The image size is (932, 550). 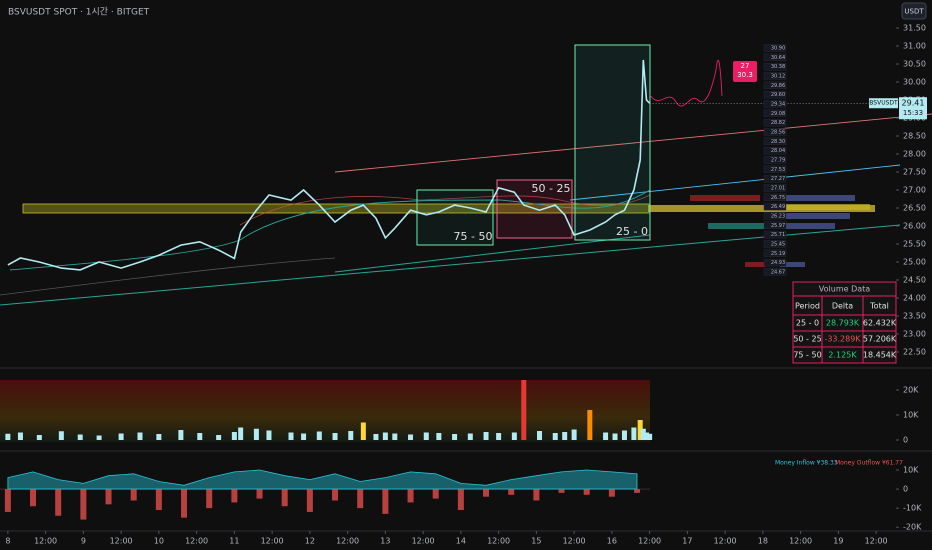 I want to click on x-tick-label: 18, so click(x=763, y=541).